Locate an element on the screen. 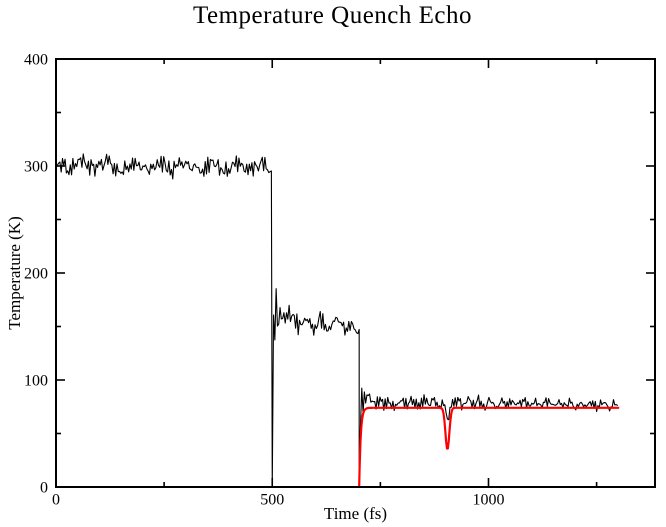  y-tick-label: 400 is located at coordinates (36, 60).